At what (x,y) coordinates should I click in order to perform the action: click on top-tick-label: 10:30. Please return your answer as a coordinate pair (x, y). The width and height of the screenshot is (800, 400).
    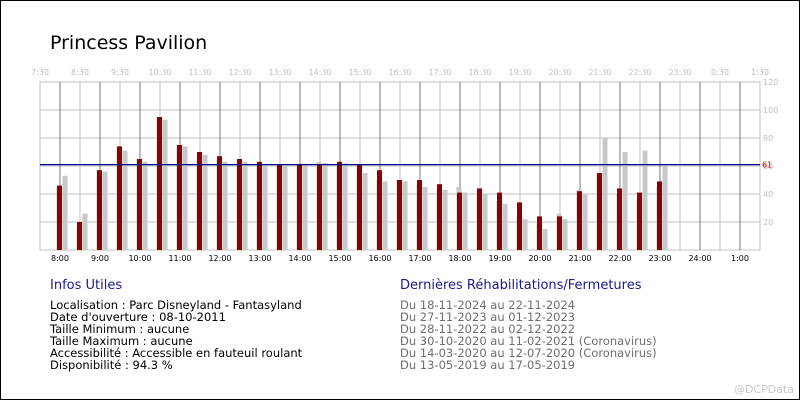
    Looking at the image, I should click on (159, 72).